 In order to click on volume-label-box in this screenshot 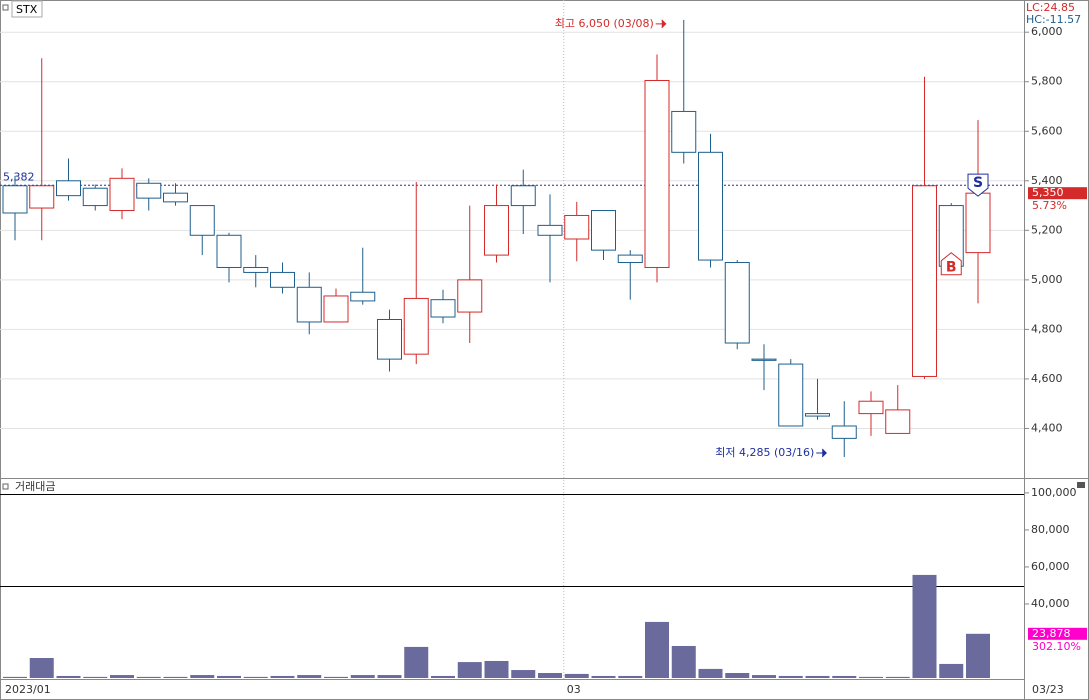, I will do `click(1057, 633)`.